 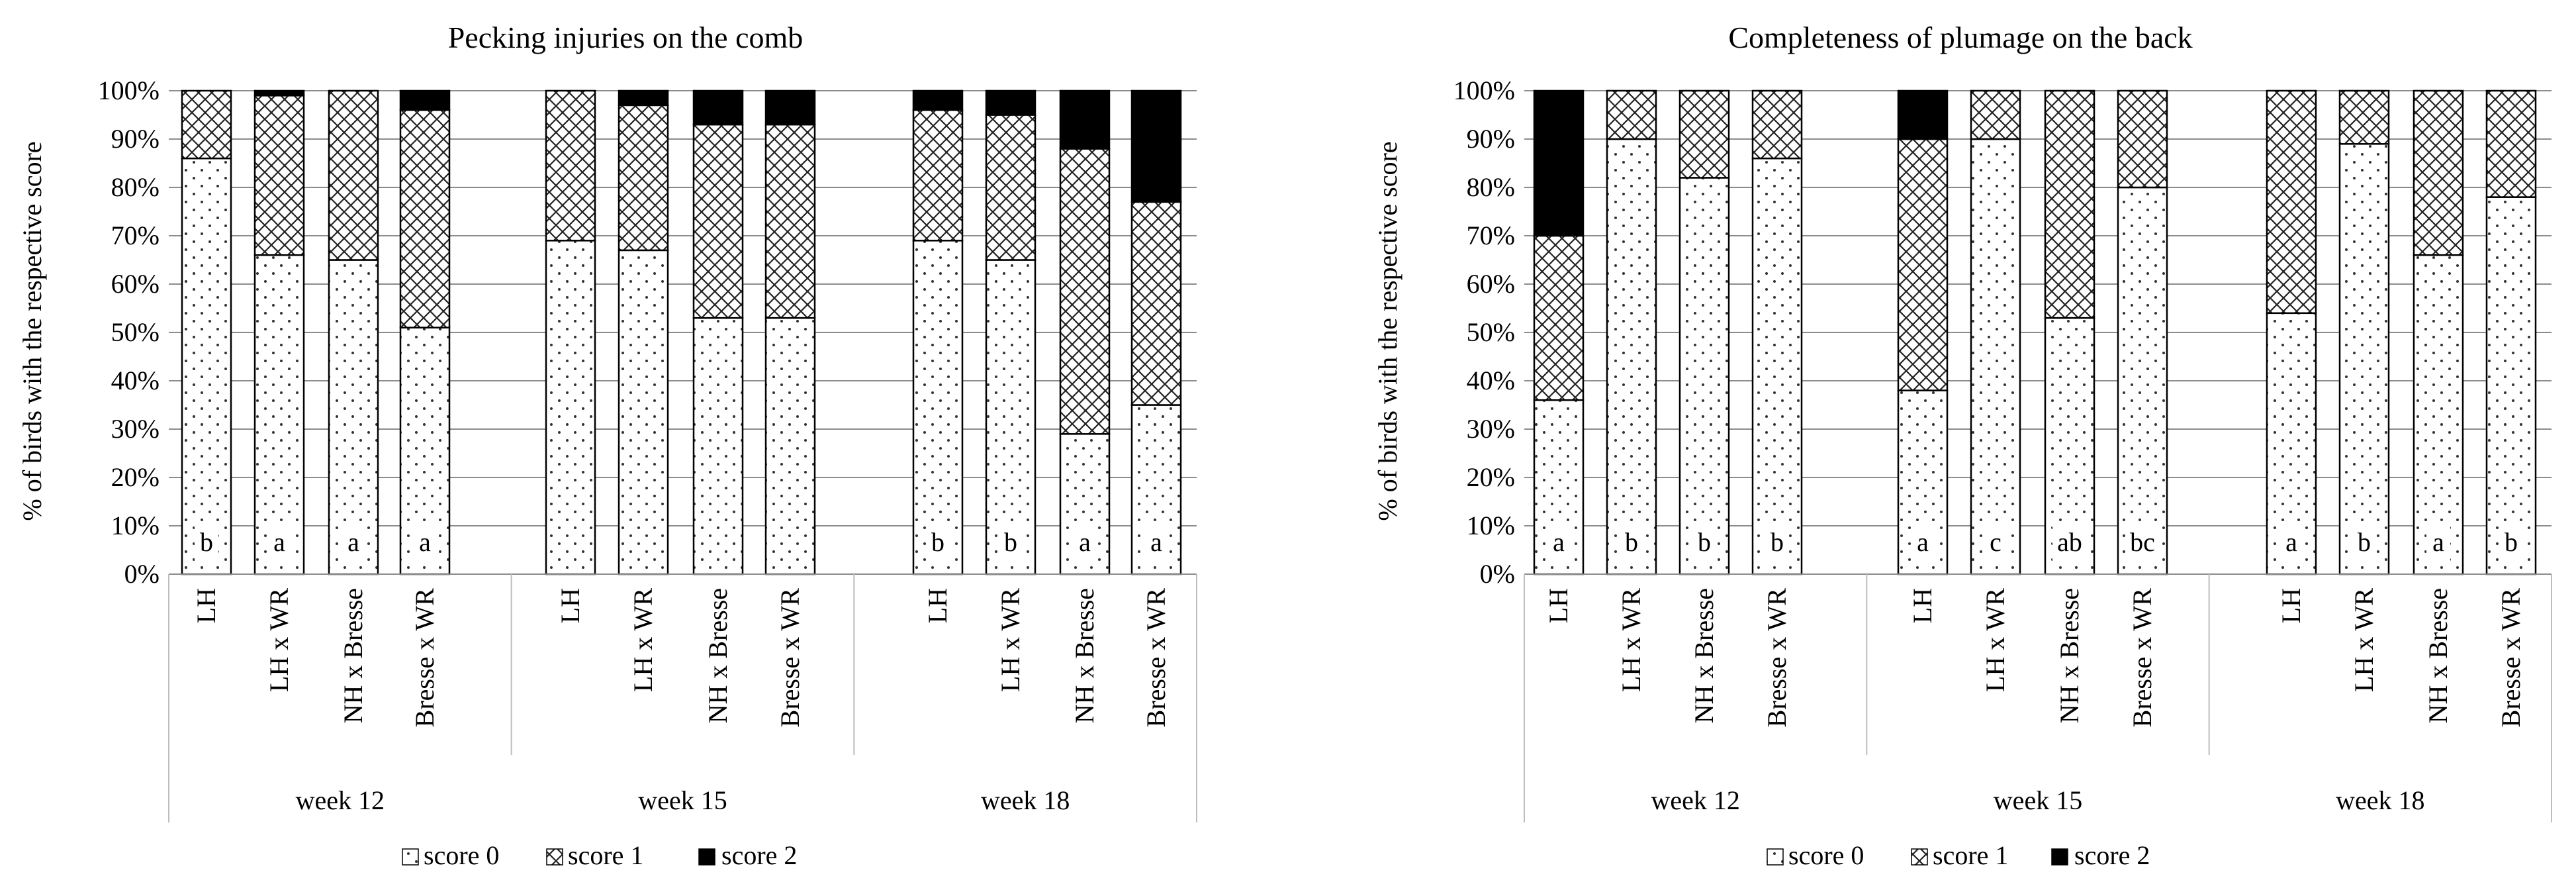 What do you see at coordinates (1484, 90) in the screenshot?
I see `y-tick-label: 100%` at bounding box center [1484, 90].